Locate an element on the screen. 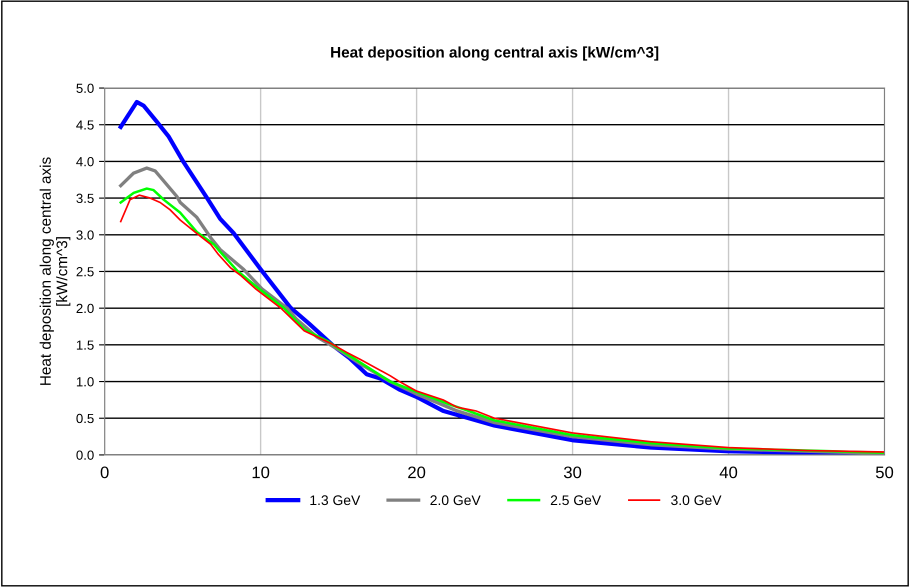 This screenshot has width=910, height=587. x-tick-label: 0 is located at coordinates (104, 472).